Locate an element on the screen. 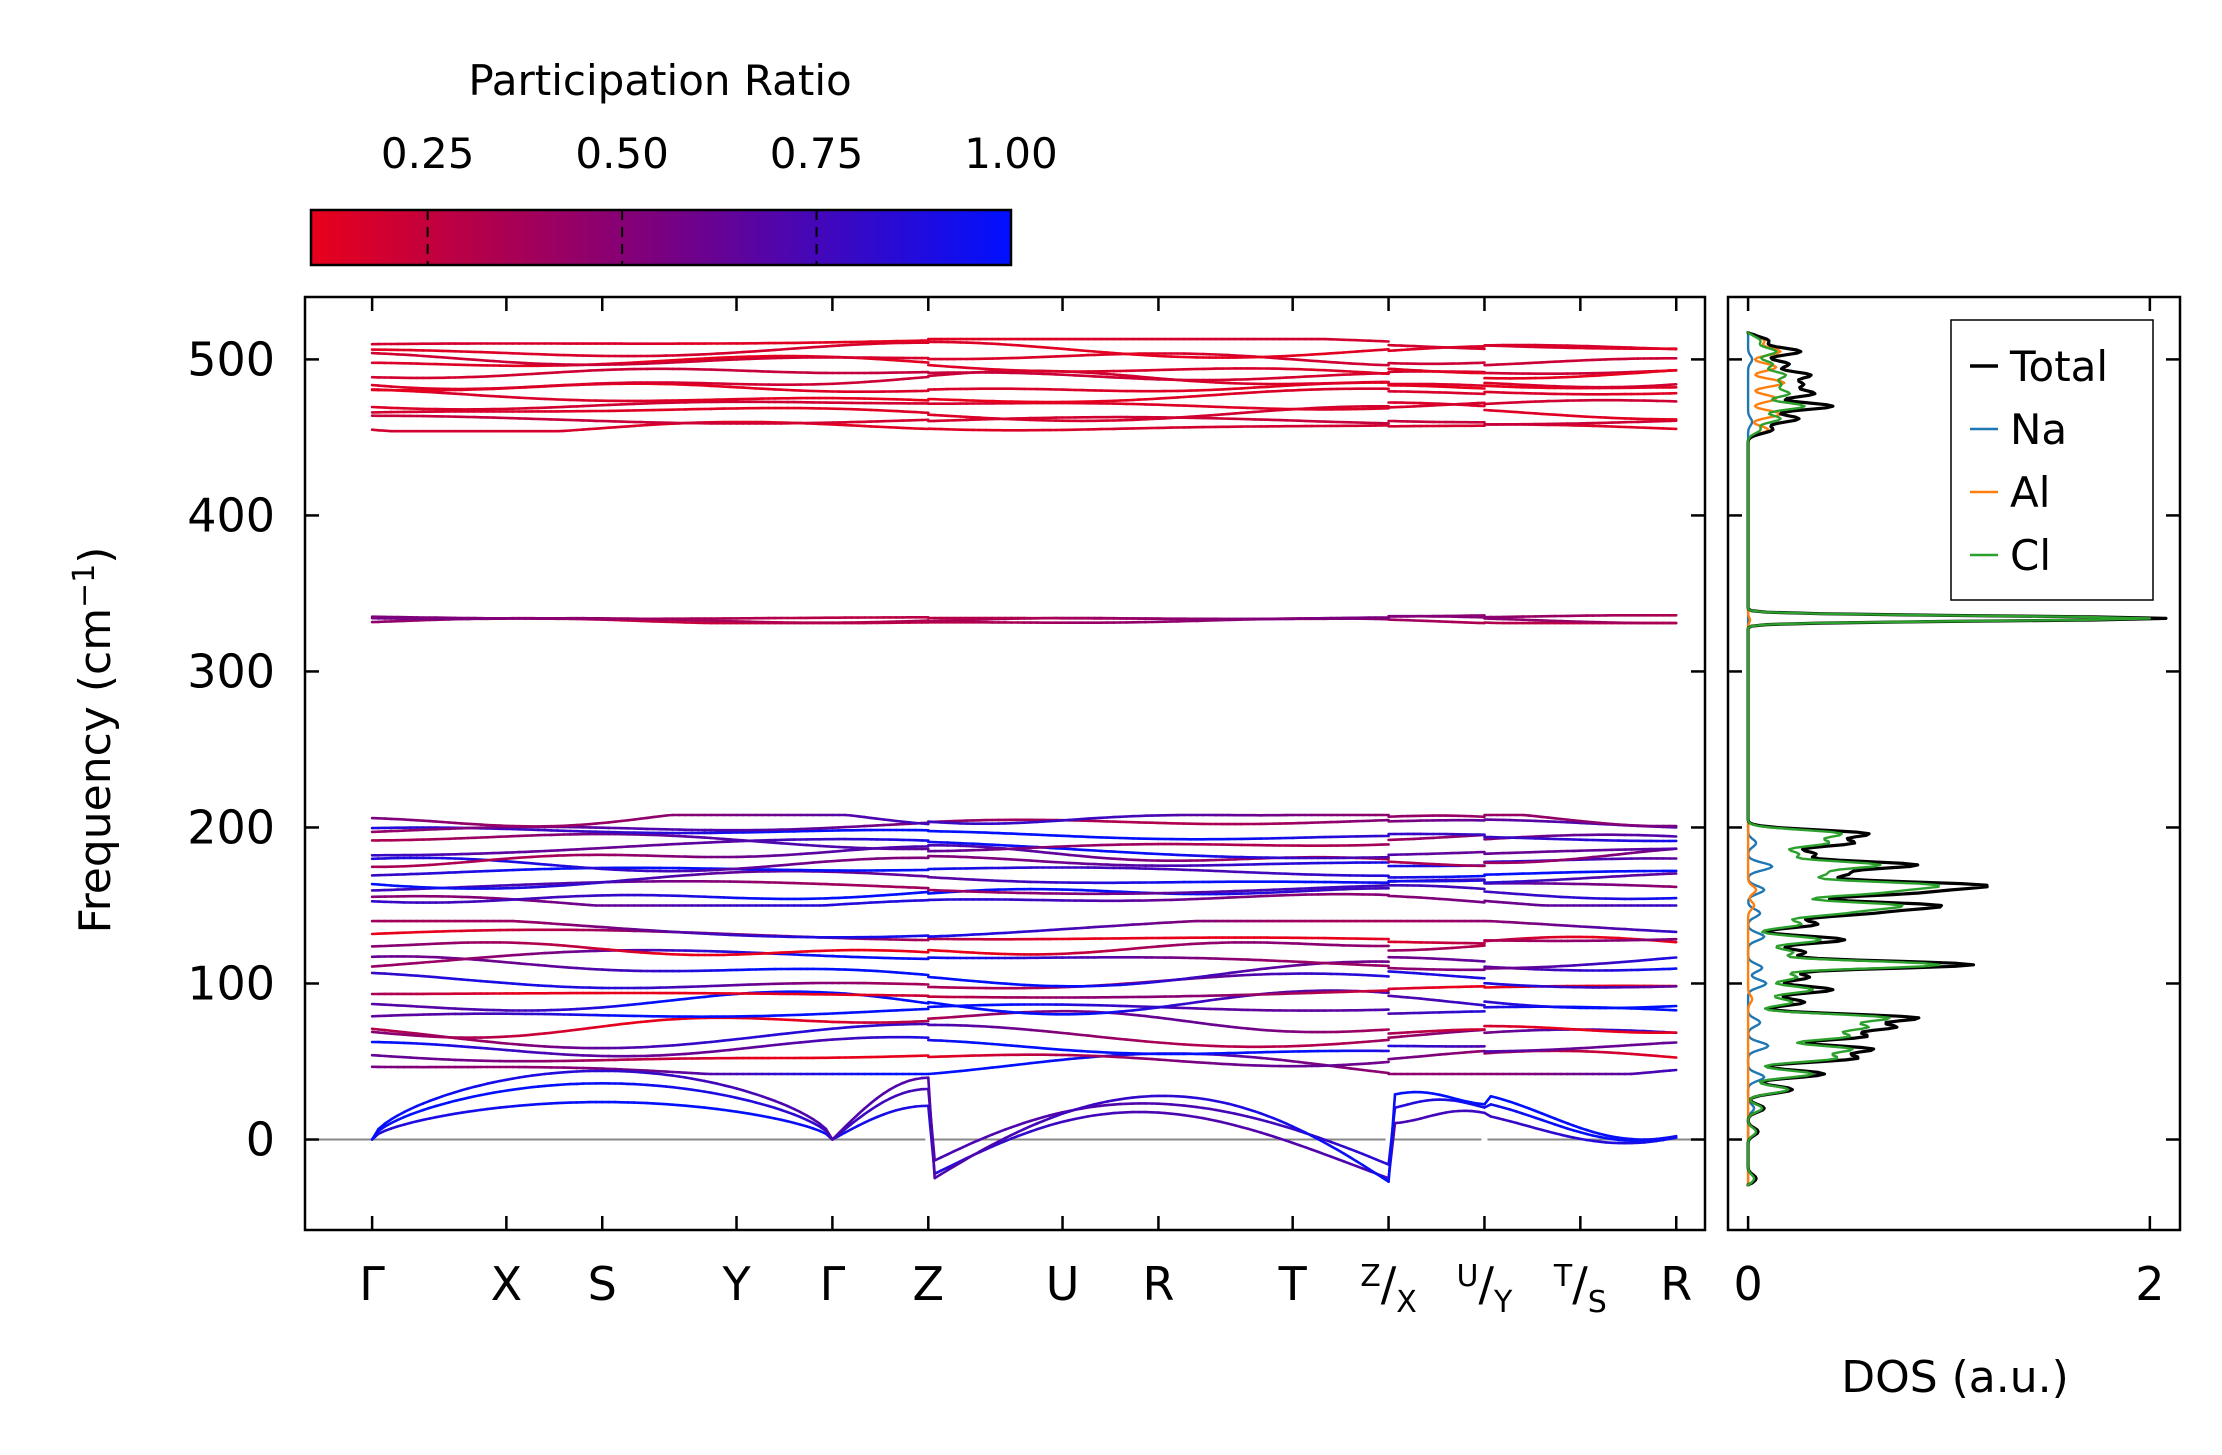 The image size is (2222, 1455). colorbar-tick-label: 1.00 is located at coordinates (1011, 153).